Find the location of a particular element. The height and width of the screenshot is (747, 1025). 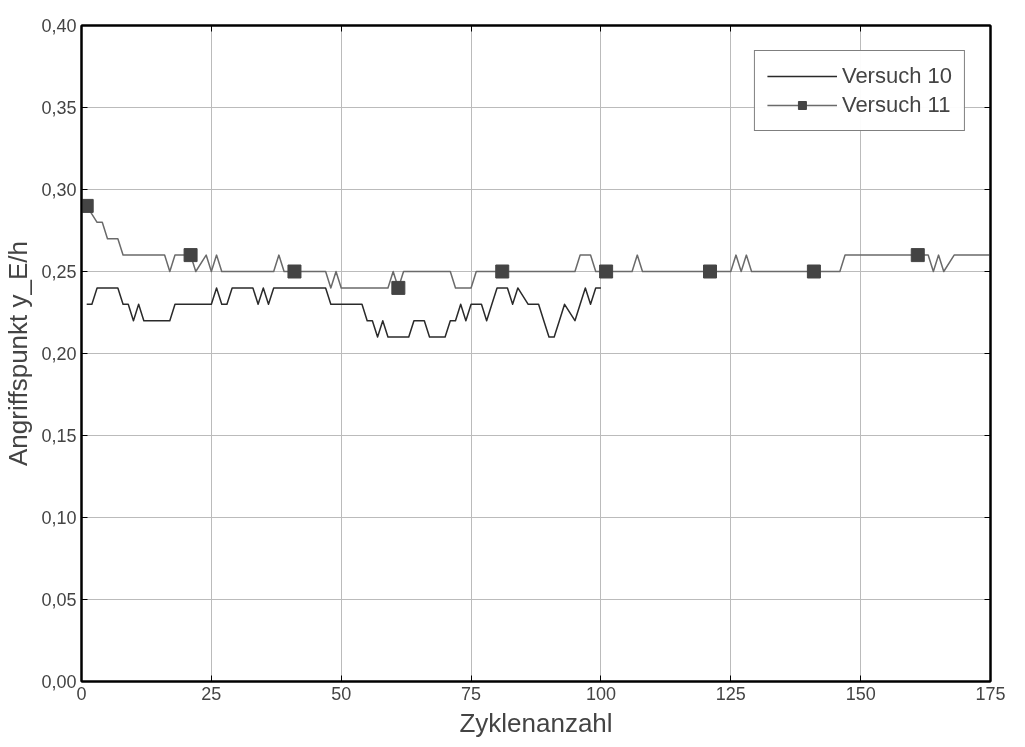

x-tick-label: 25 is located at coordinates (211, 693).